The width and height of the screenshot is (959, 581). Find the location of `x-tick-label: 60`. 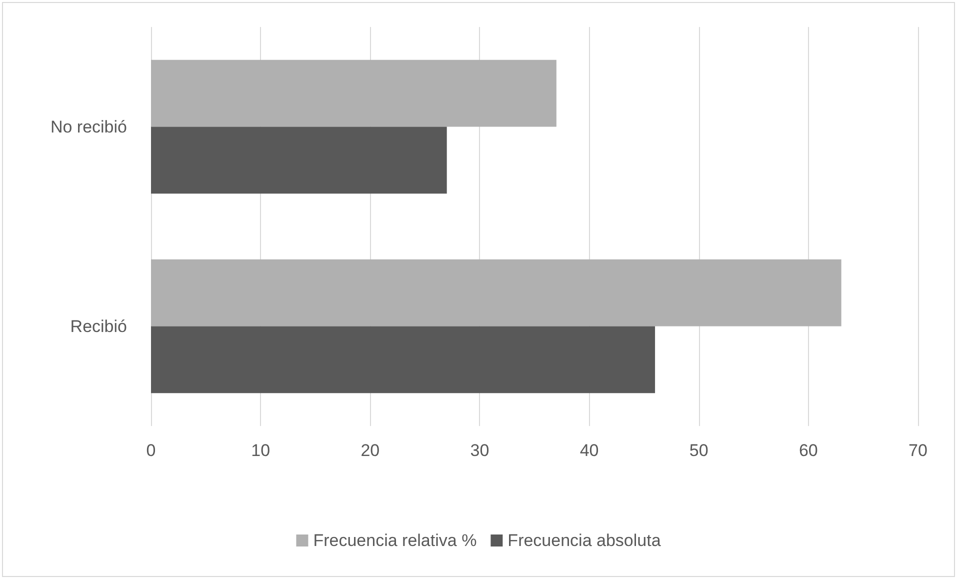

x-tick-label: 60 is located at coordinates (808, 450).